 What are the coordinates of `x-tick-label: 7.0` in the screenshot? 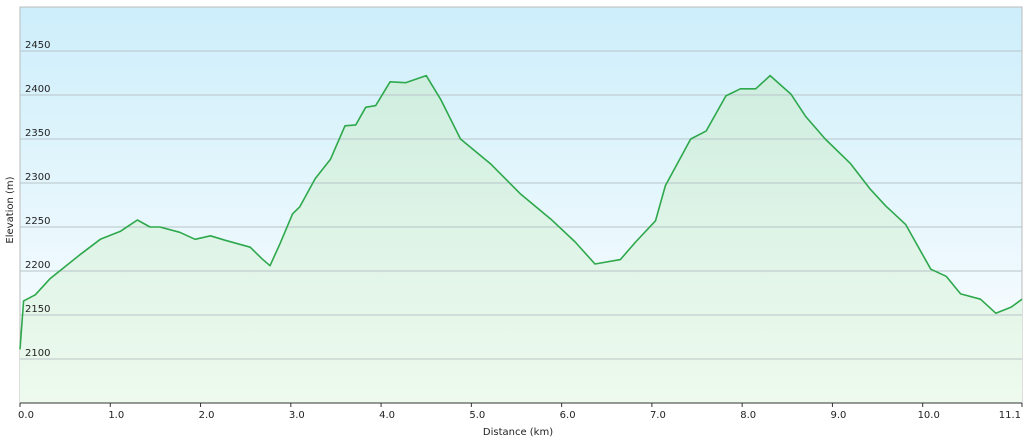 It's located at (658, 415).